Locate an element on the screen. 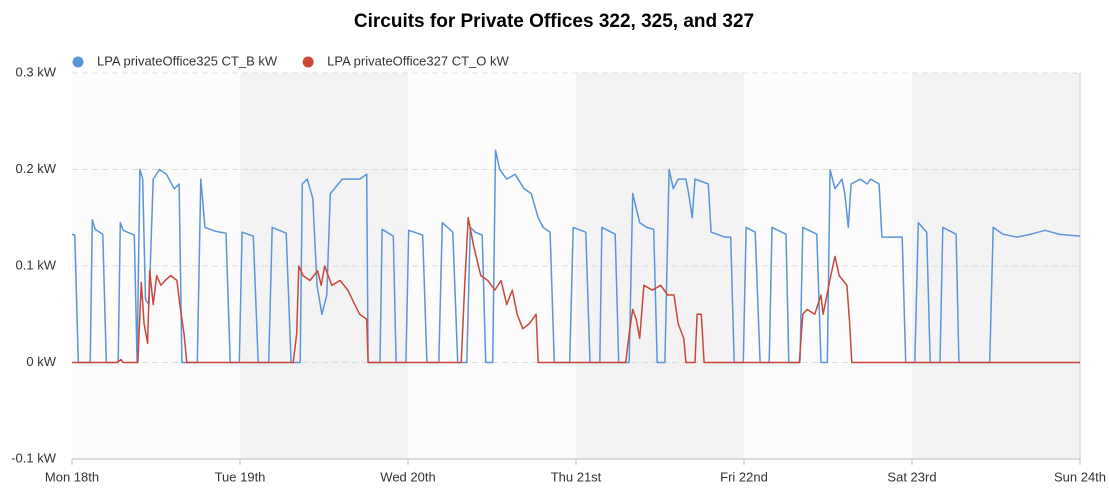 The width and height of the screenshot is (1109, 489). x-tick-label: Sat 23rd is located at coordinates (911, 476).